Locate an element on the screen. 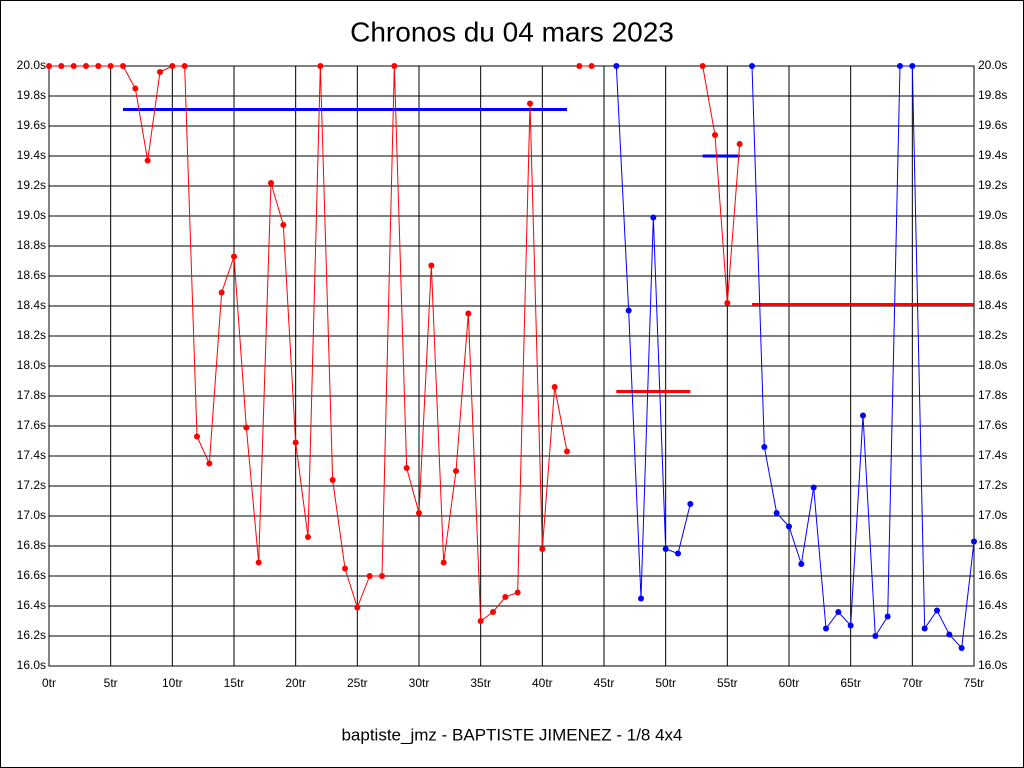 This screenshot has height=768, width=1024. y2-tick-label: 20.0s is located at coordinates (992, 65).